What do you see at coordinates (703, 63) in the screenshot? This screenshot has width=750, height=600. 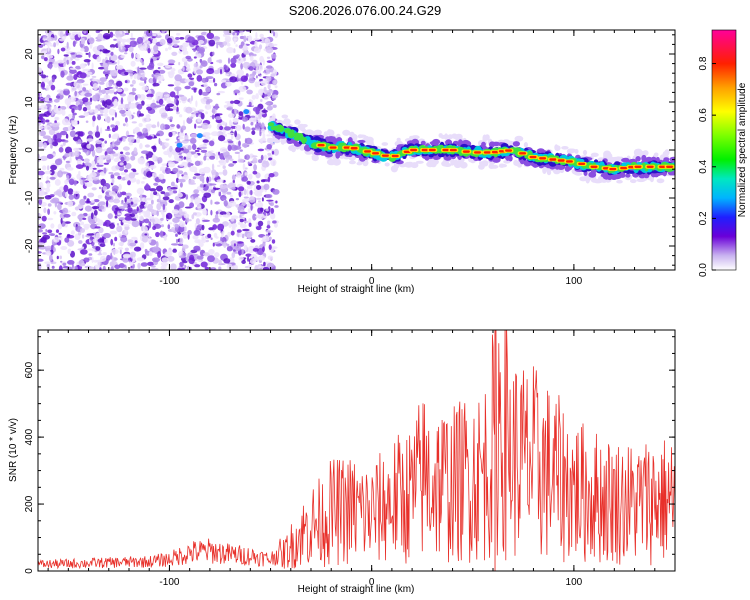 I see `colorbar-tick-label: 0.8` at bounding box center [703, 63].